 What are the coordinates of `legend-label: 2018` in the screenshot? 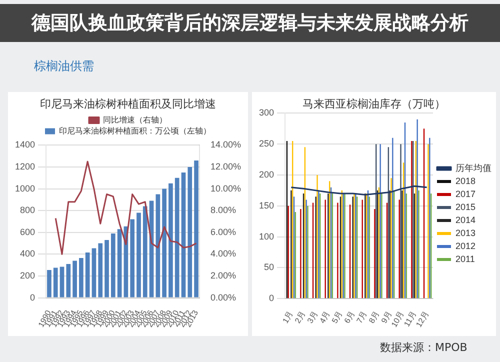 It's located at (466, 181).